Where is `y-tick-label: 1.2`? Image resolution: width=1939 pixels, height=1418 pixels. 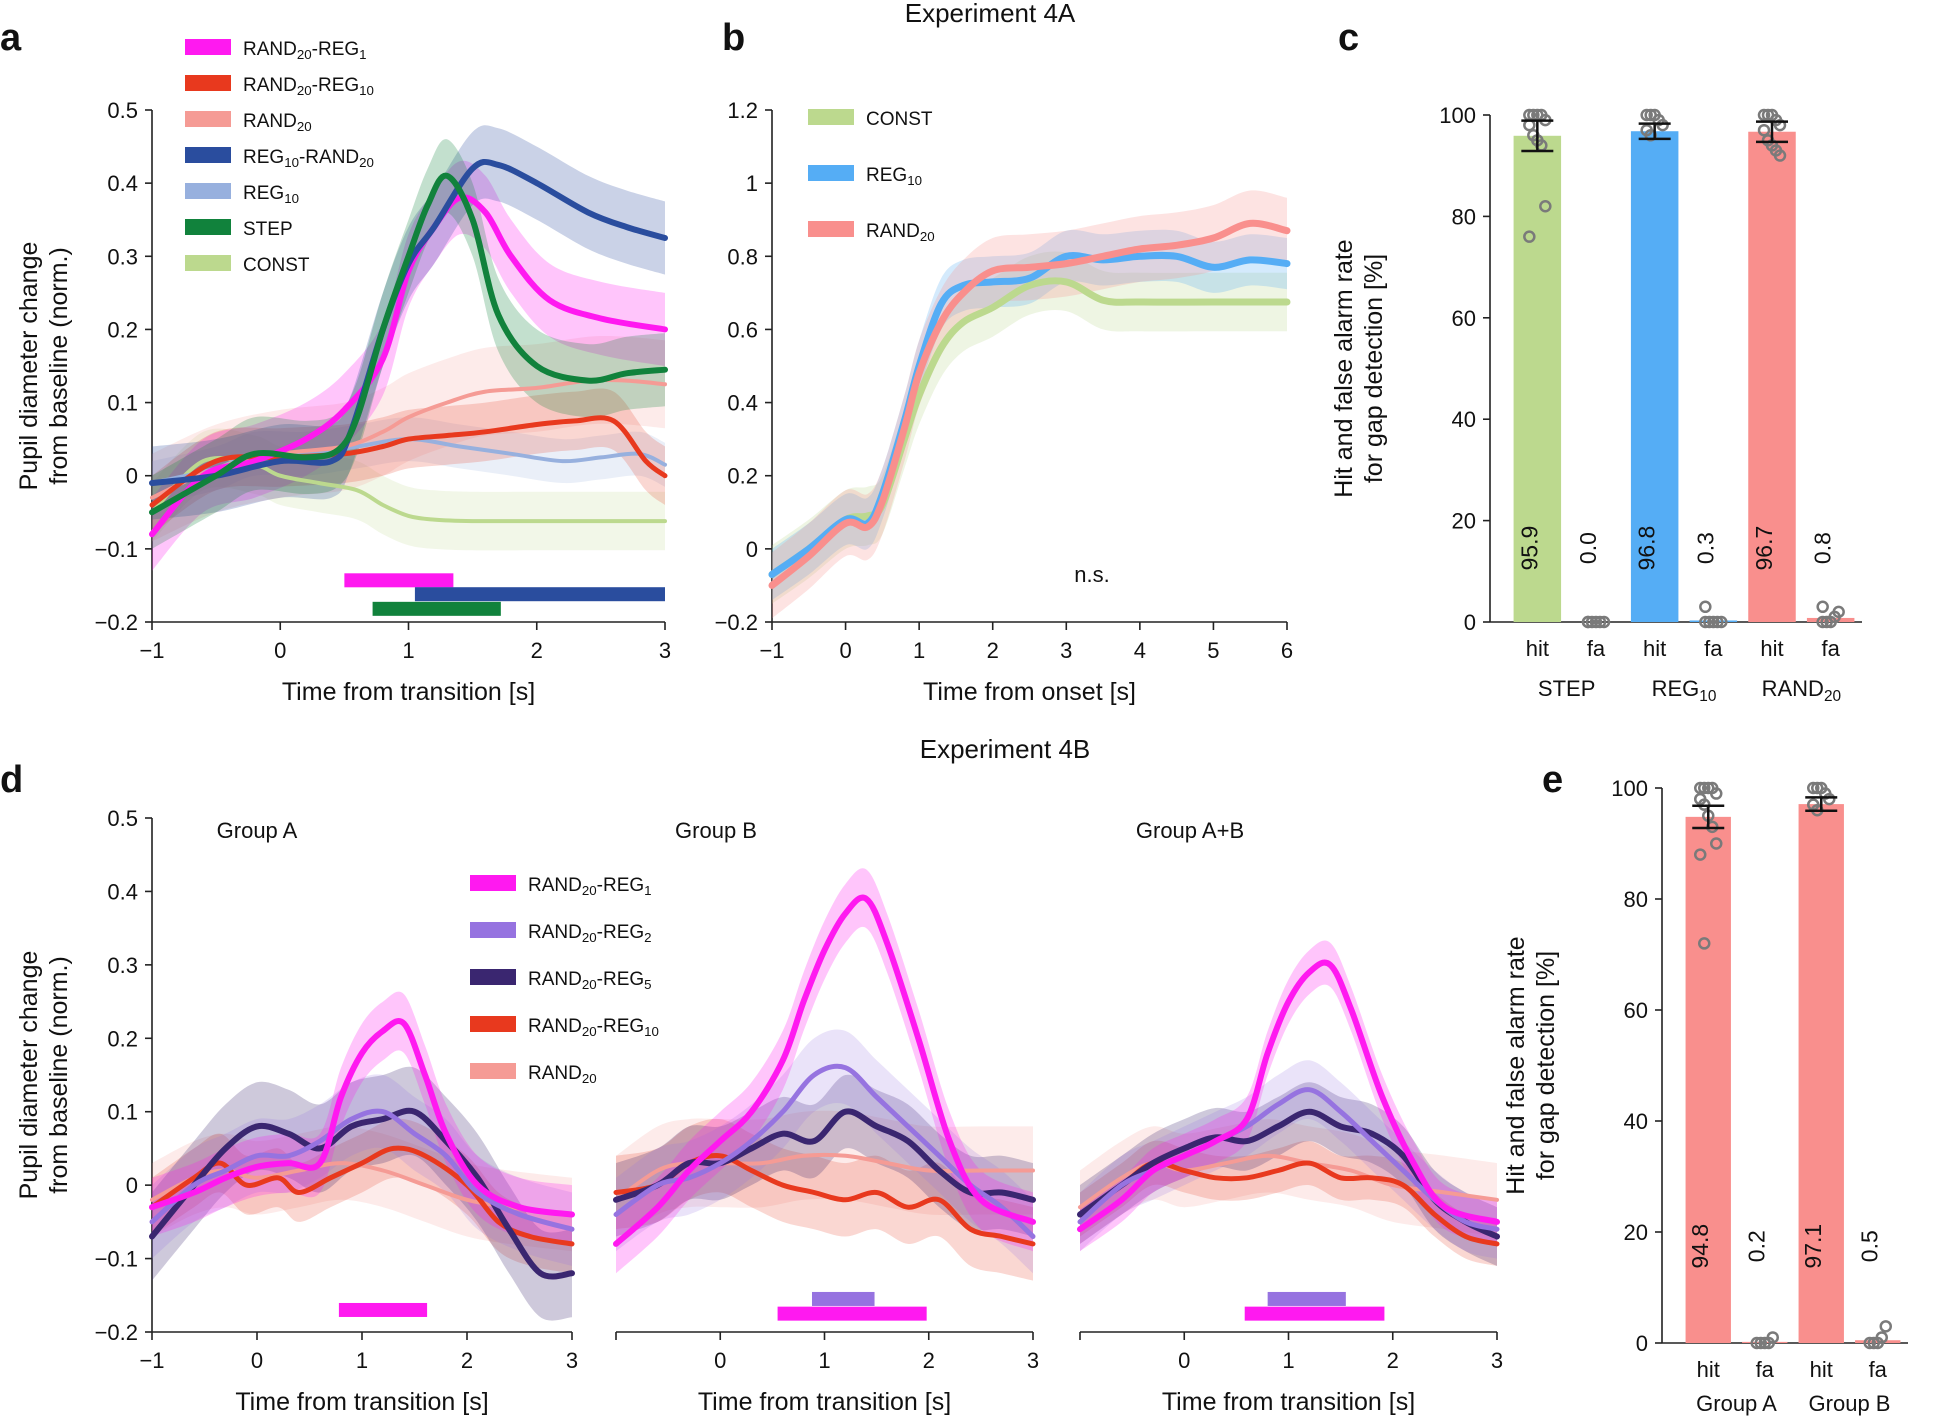 y-tick-label: 1.2 is located at coordinates (742, 110).